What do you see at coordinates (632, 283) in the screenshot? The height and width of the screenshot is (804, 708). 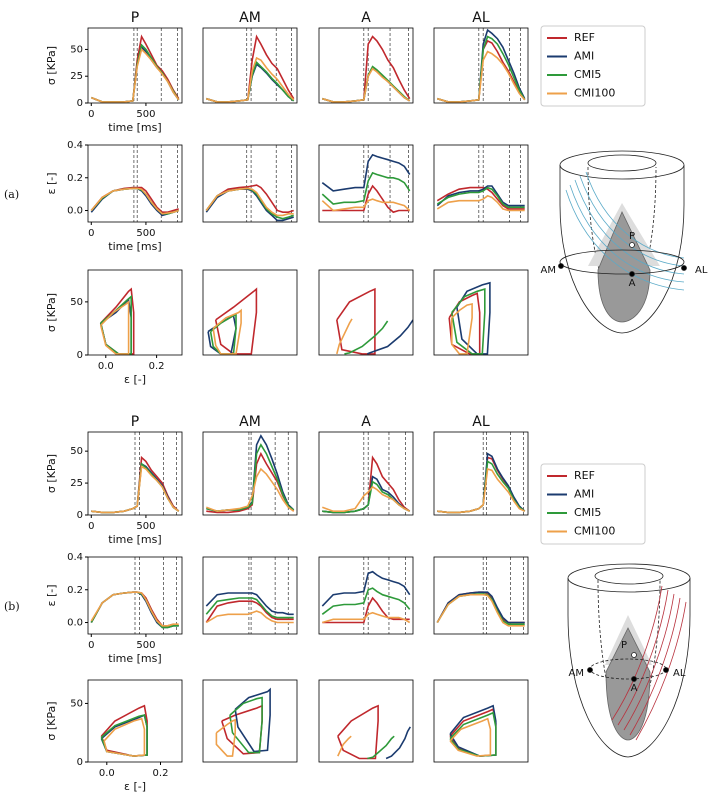 I see `diagram-label: A` at bounding box center [632, 283].